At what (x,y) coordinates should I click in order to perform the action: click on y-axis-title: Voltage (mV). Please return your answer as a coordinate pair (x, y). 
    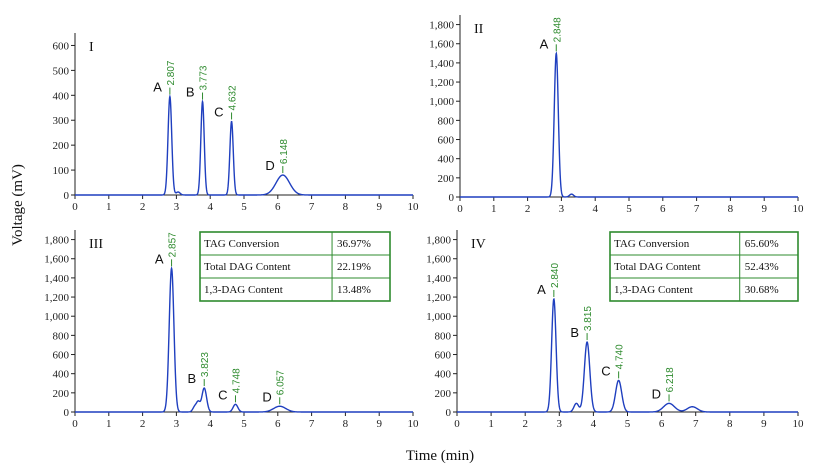
    Looking at the image, I should click on (18, 205).